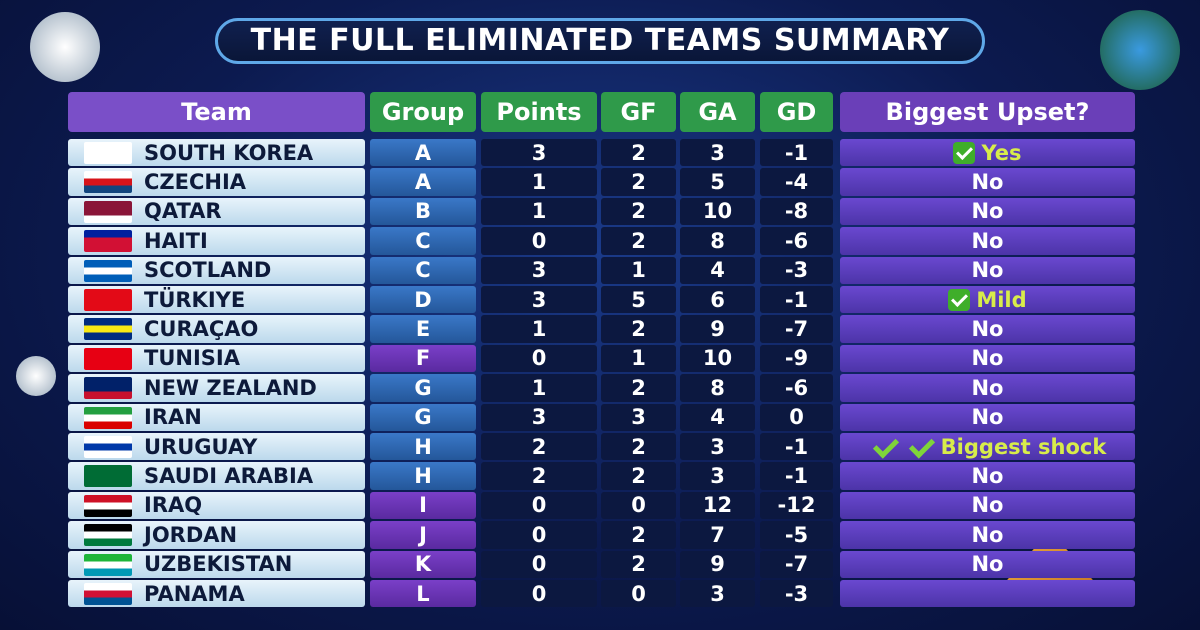 The image size is (1200, 630). Describe the element at coordinates (638, 270) in the screenshot. I see `stat-cell-text: 1` at that location.